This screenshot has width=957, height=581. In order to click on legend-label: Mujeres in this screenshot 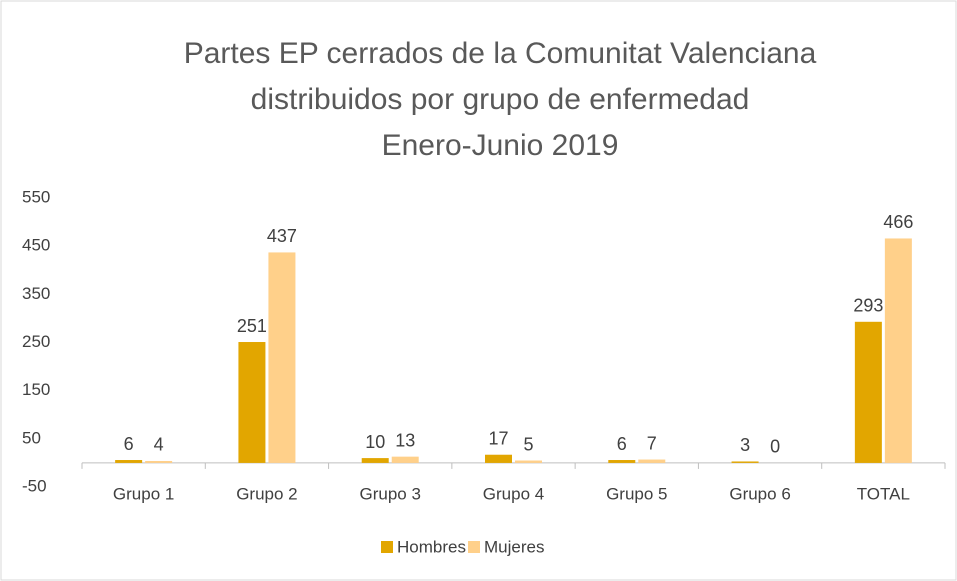, I will do `click(514, 546)`.